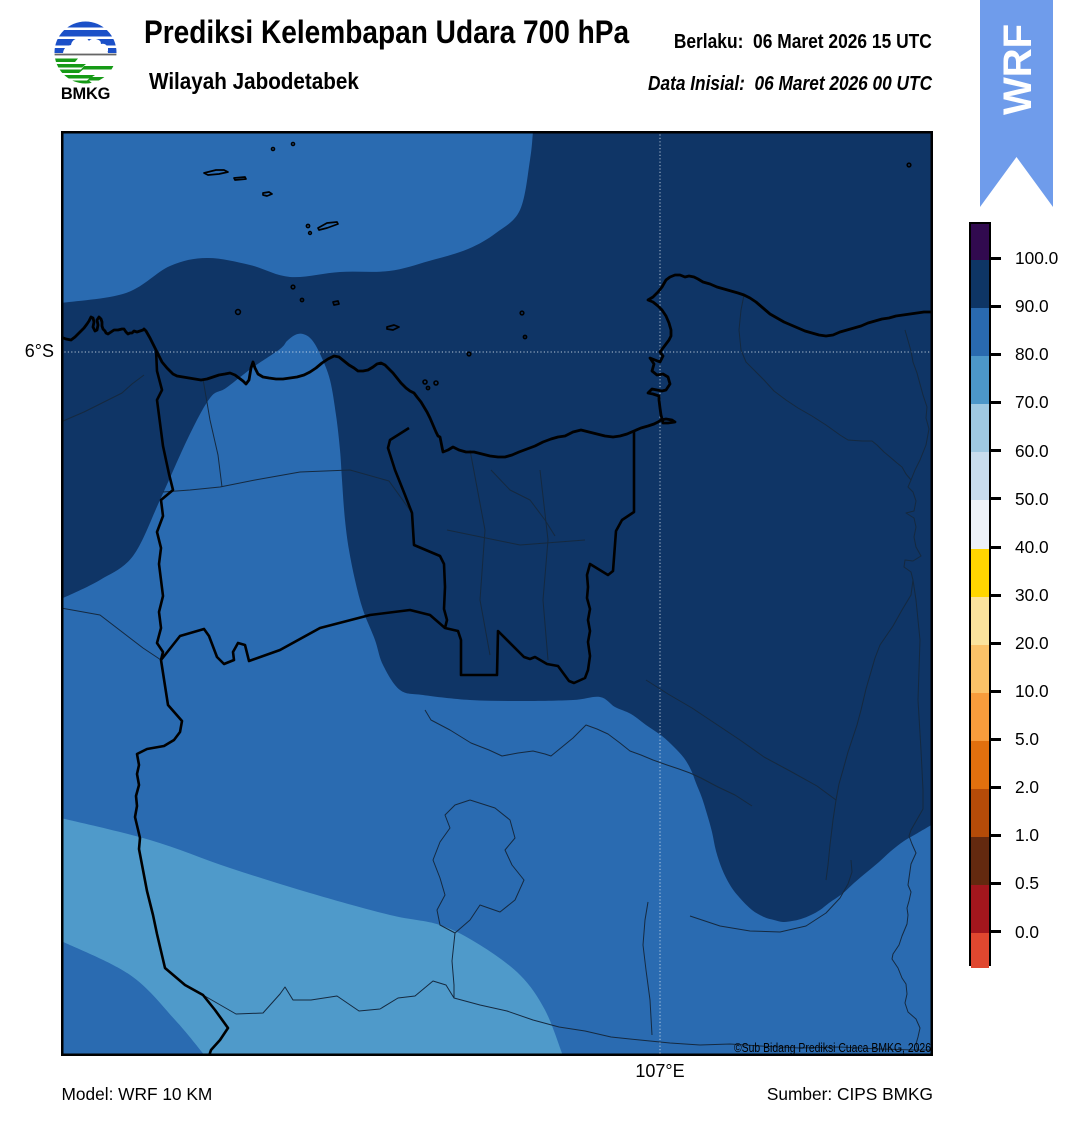 The image size is (1081, 1128). I want to click on svg-text: WRF, so click(1018, 69).